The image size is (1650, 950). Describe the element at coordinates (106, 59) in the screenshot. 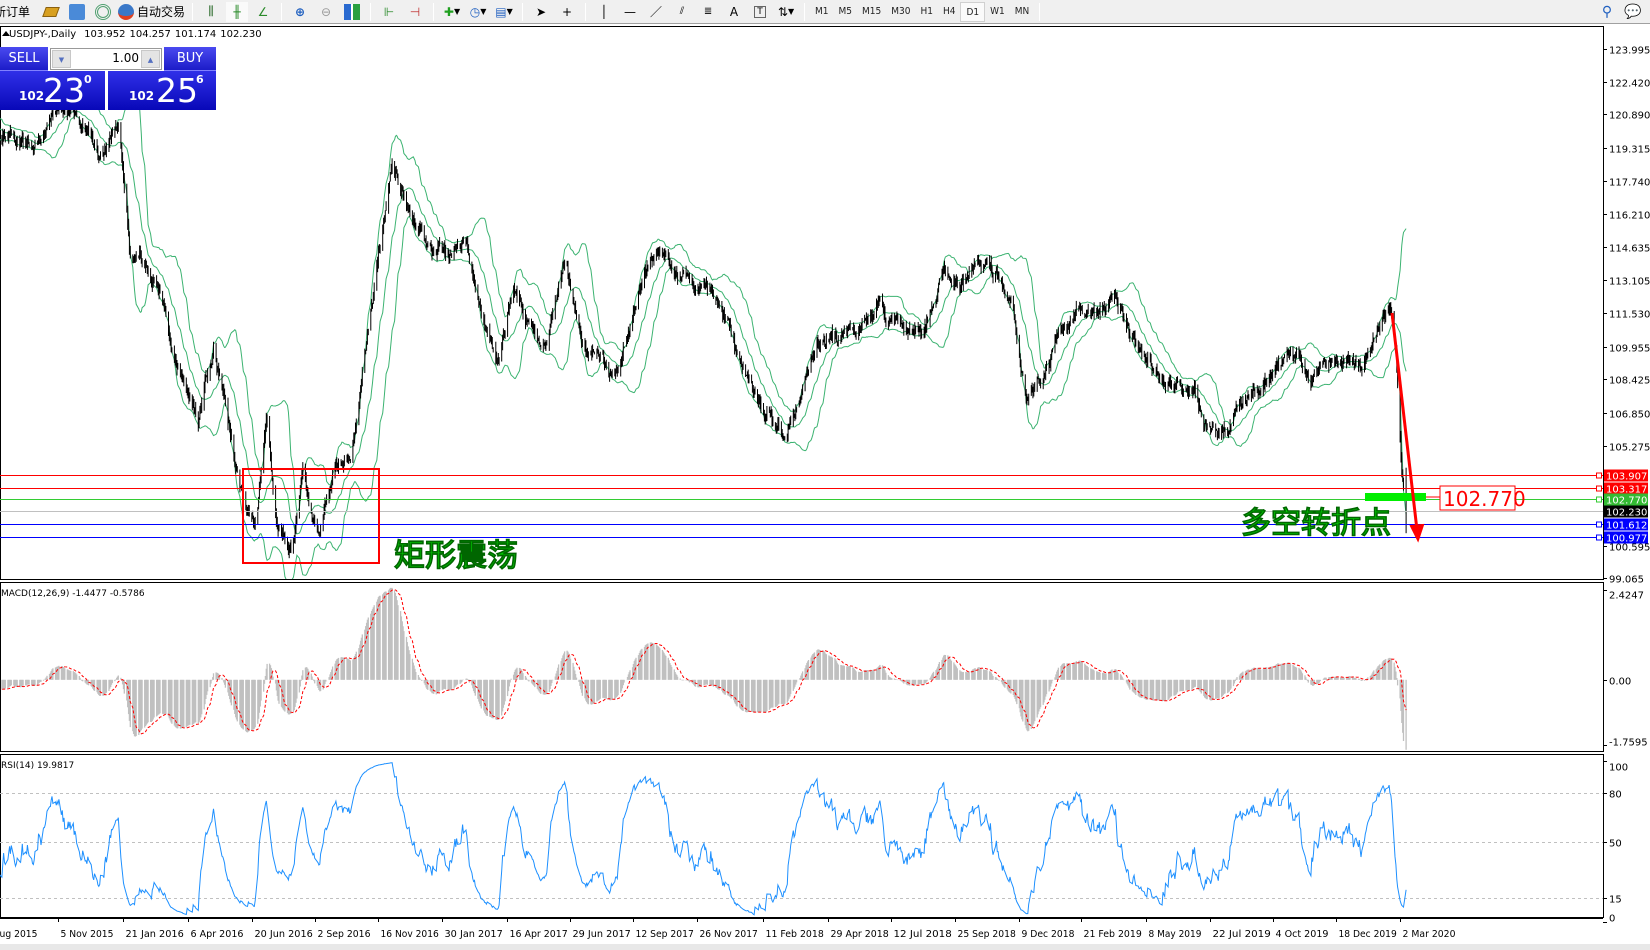

I see `lot-size-stepper: ▼ 1.00 ▲` at that location.